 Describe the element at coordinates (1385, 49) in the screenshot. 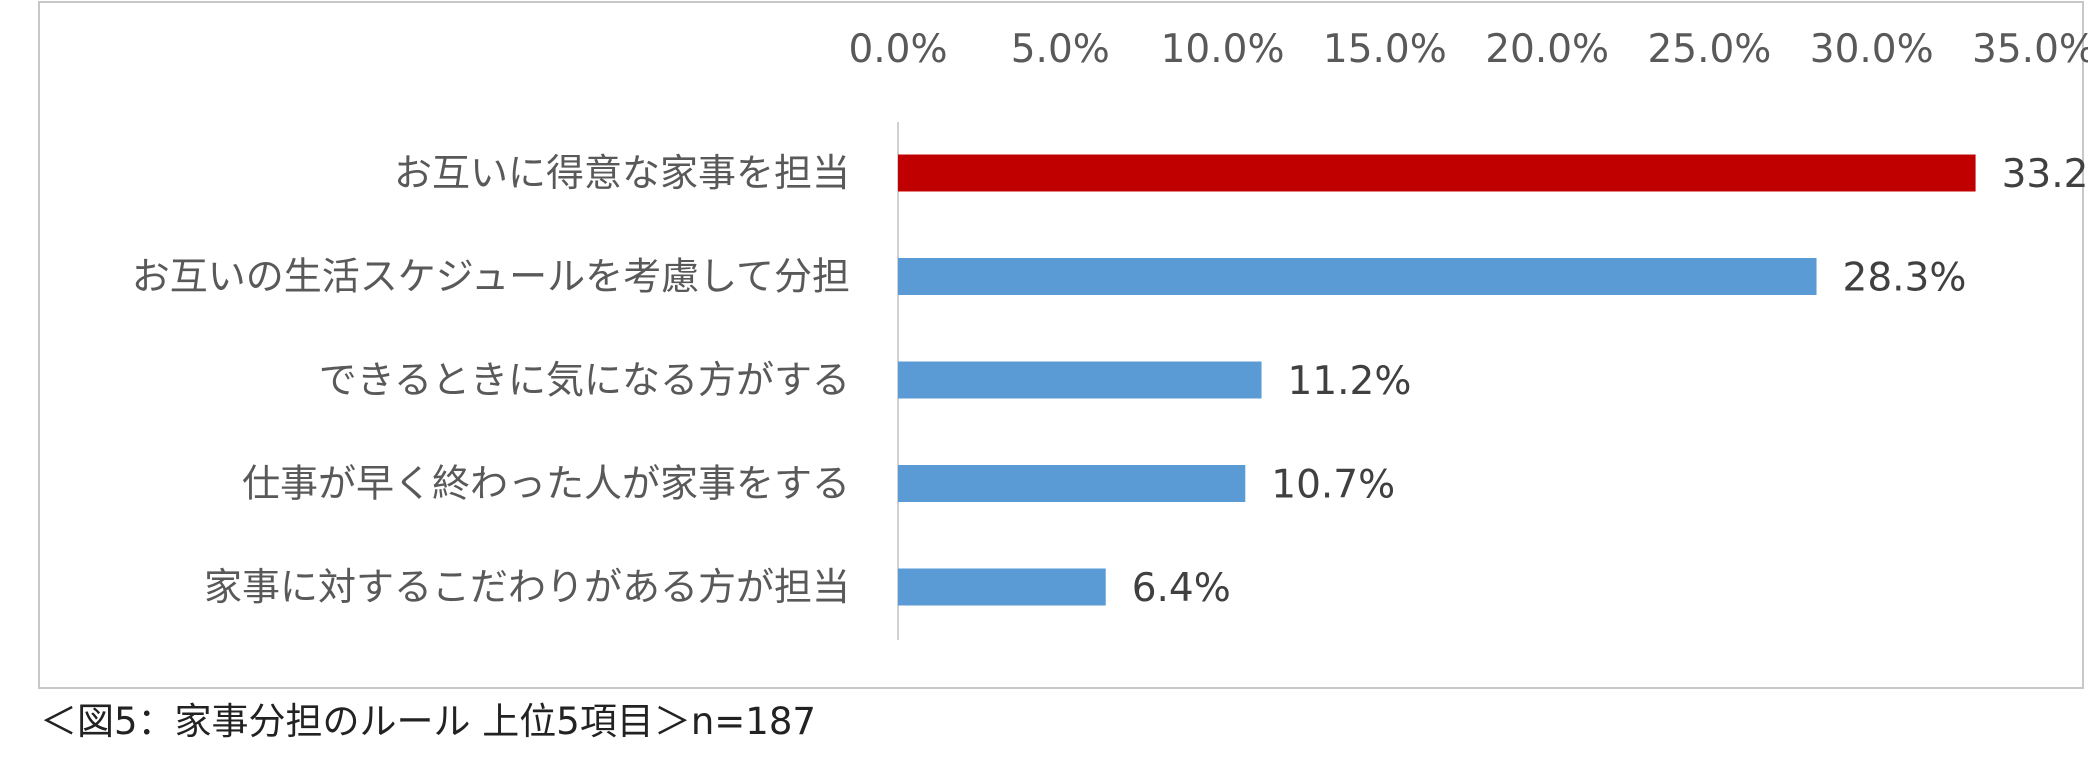

I see `x-tick-label: 15.0%` at that location.